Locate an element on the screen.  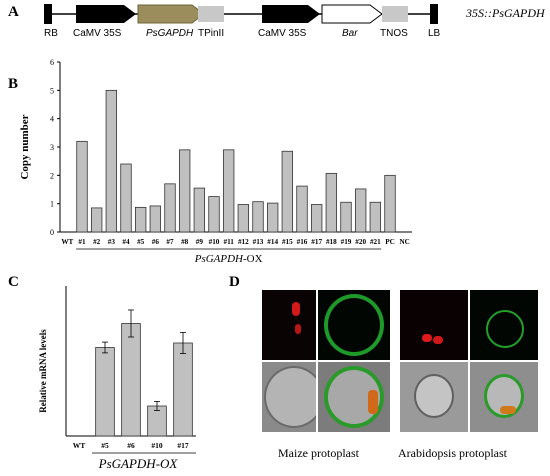
label-psgapdh: PsGAPDH is located at coordinates (170, 33).